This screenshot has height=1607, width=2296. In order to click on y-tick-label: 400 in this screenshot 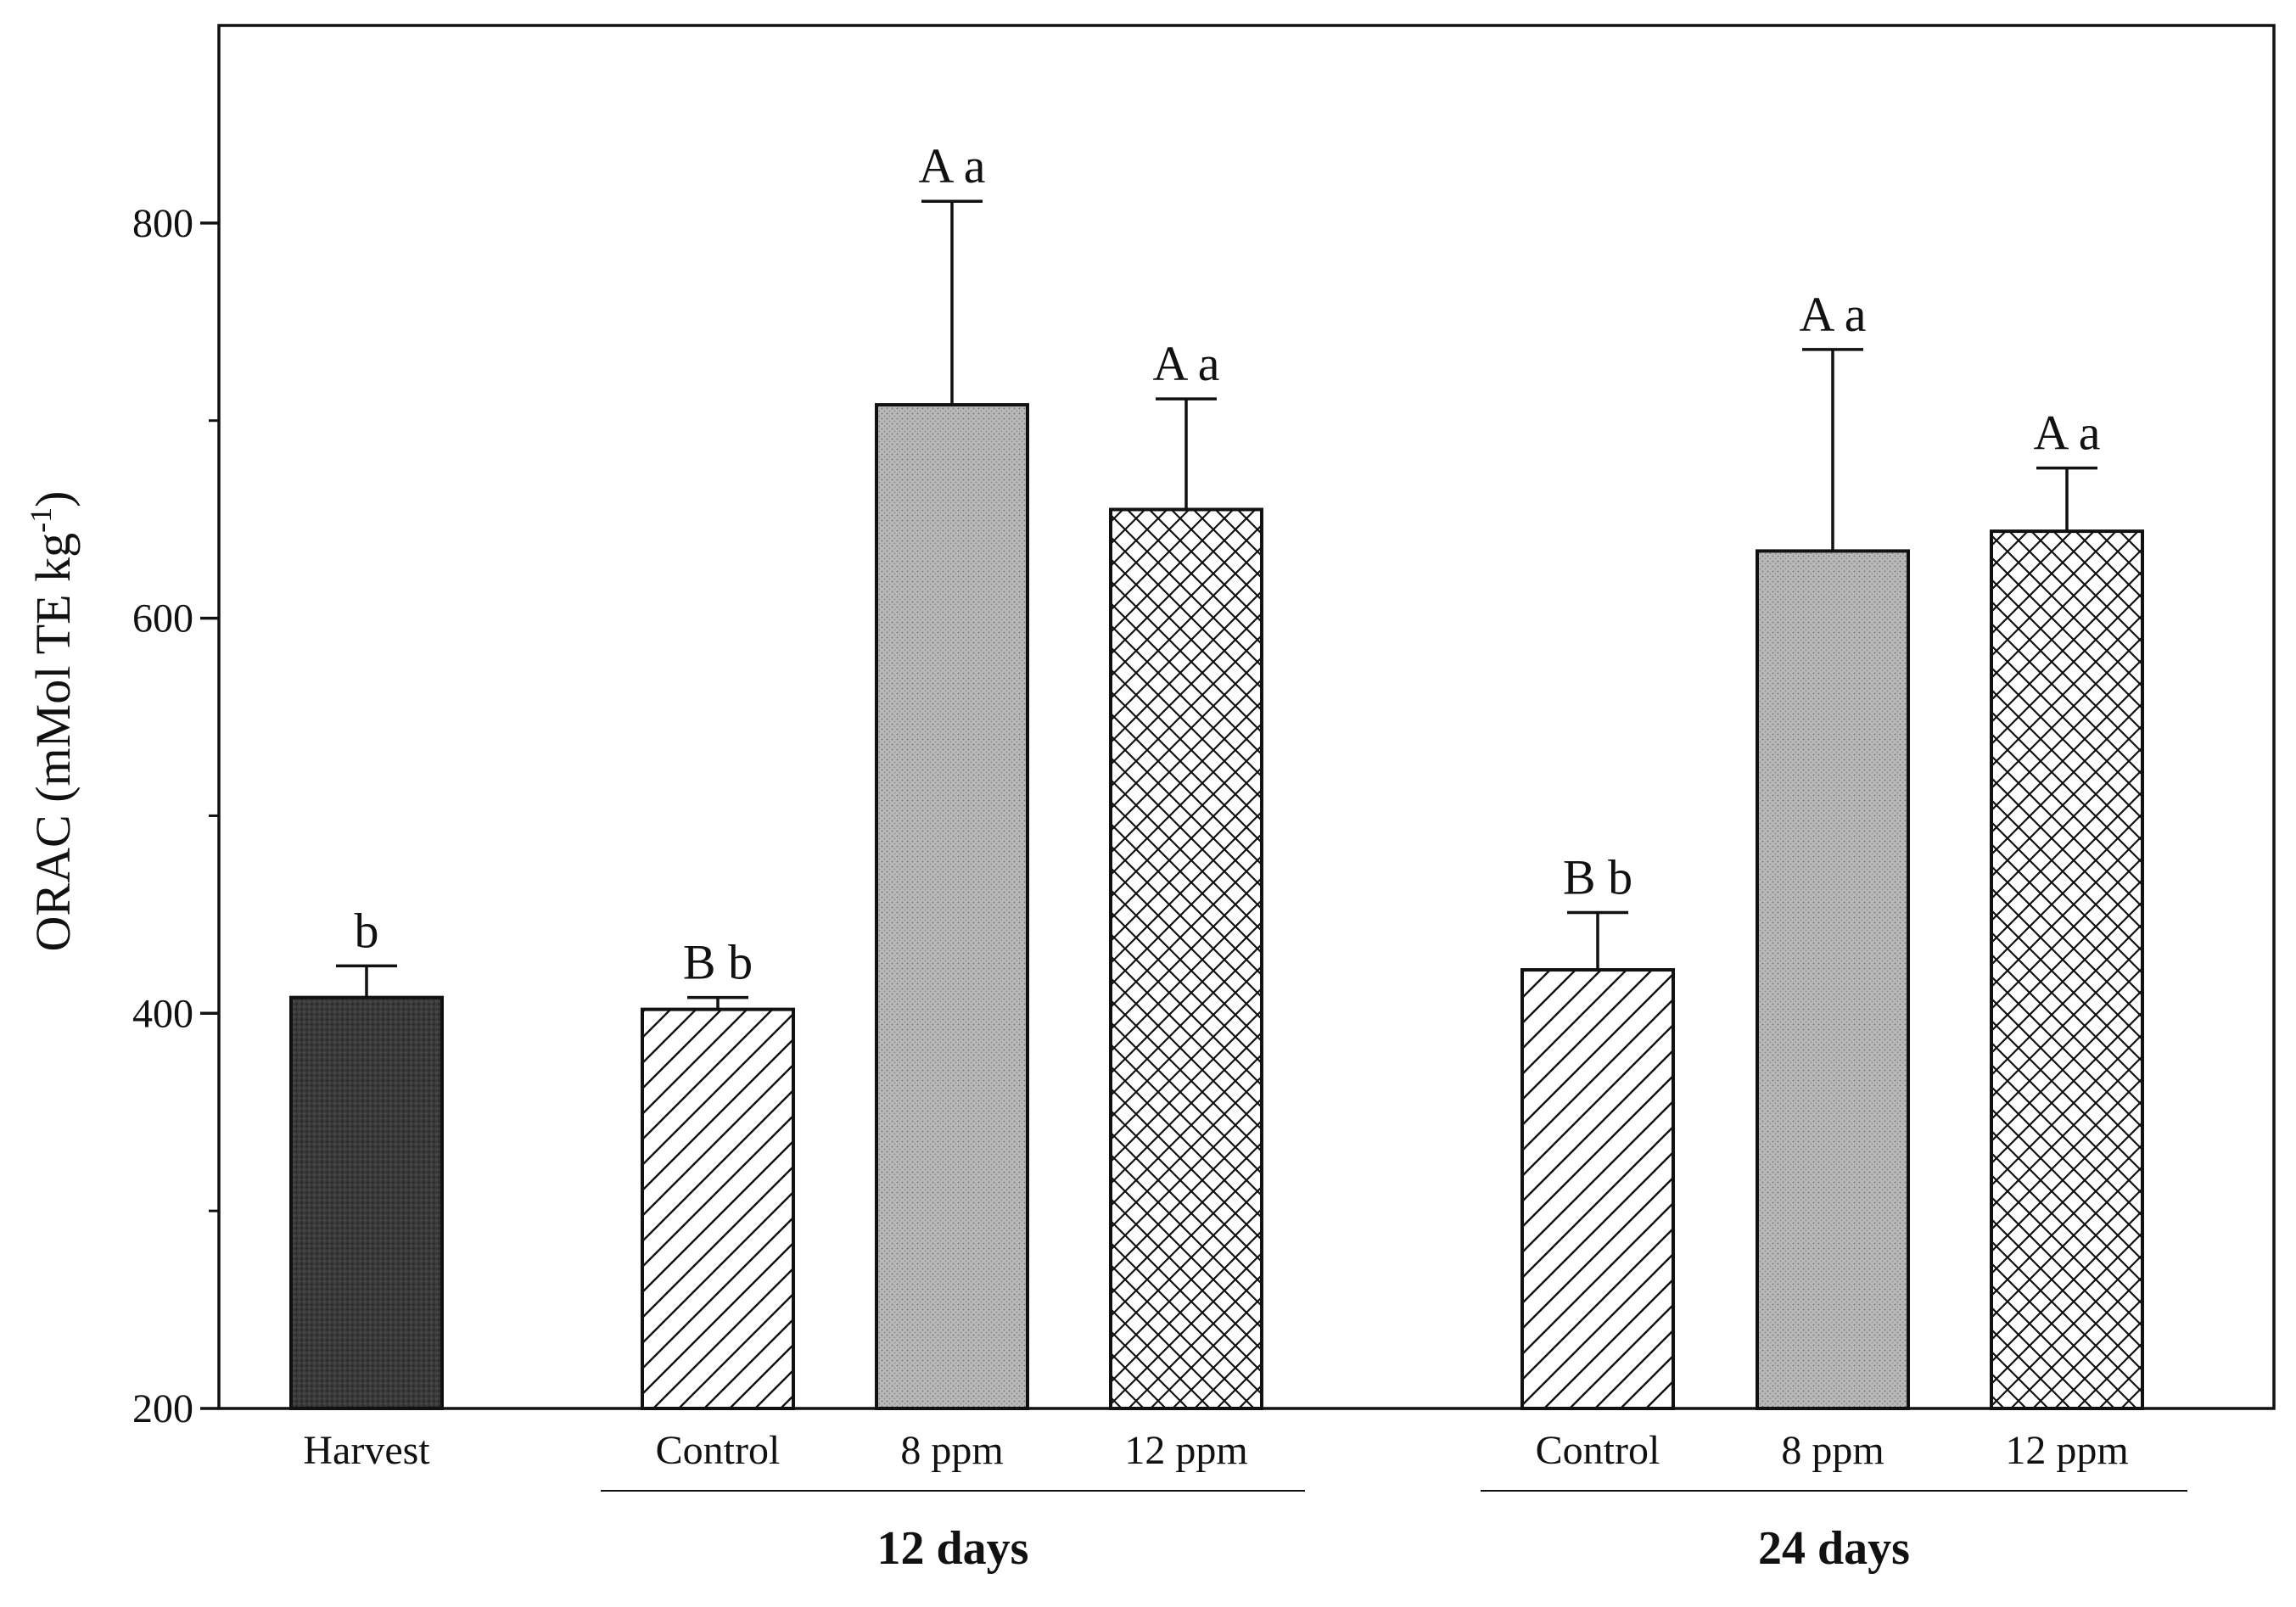, I will do `click(162, 1013)`.